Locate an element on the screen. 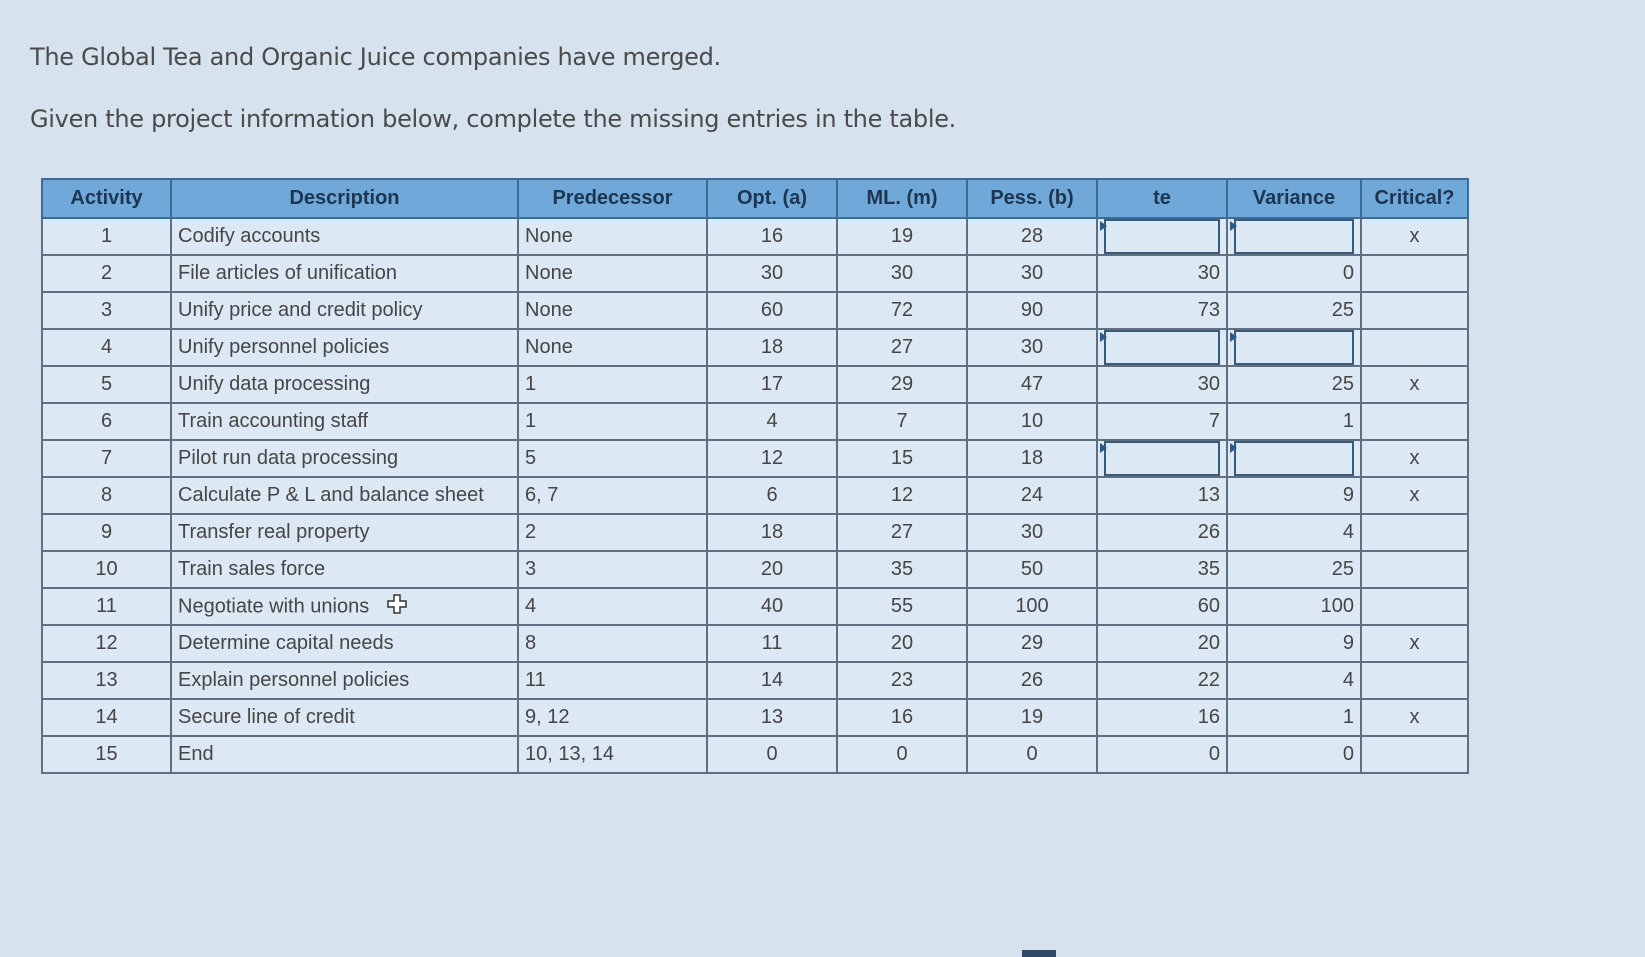 The image size is (1645, 957). table-row: 15 End 10, 13, 14 0 0 0 0 0 is located at coordinates (755, 754).